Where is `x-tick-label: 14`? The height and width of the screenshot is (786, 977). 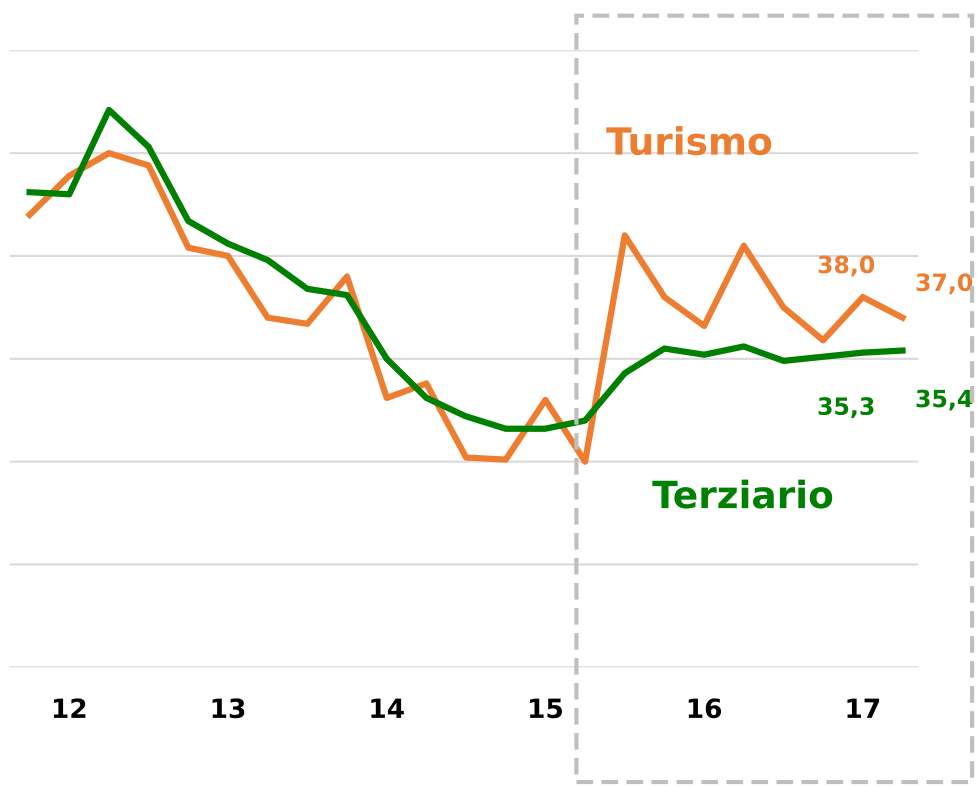 x-tick-label: 14 is located at coordinates (387, 708).